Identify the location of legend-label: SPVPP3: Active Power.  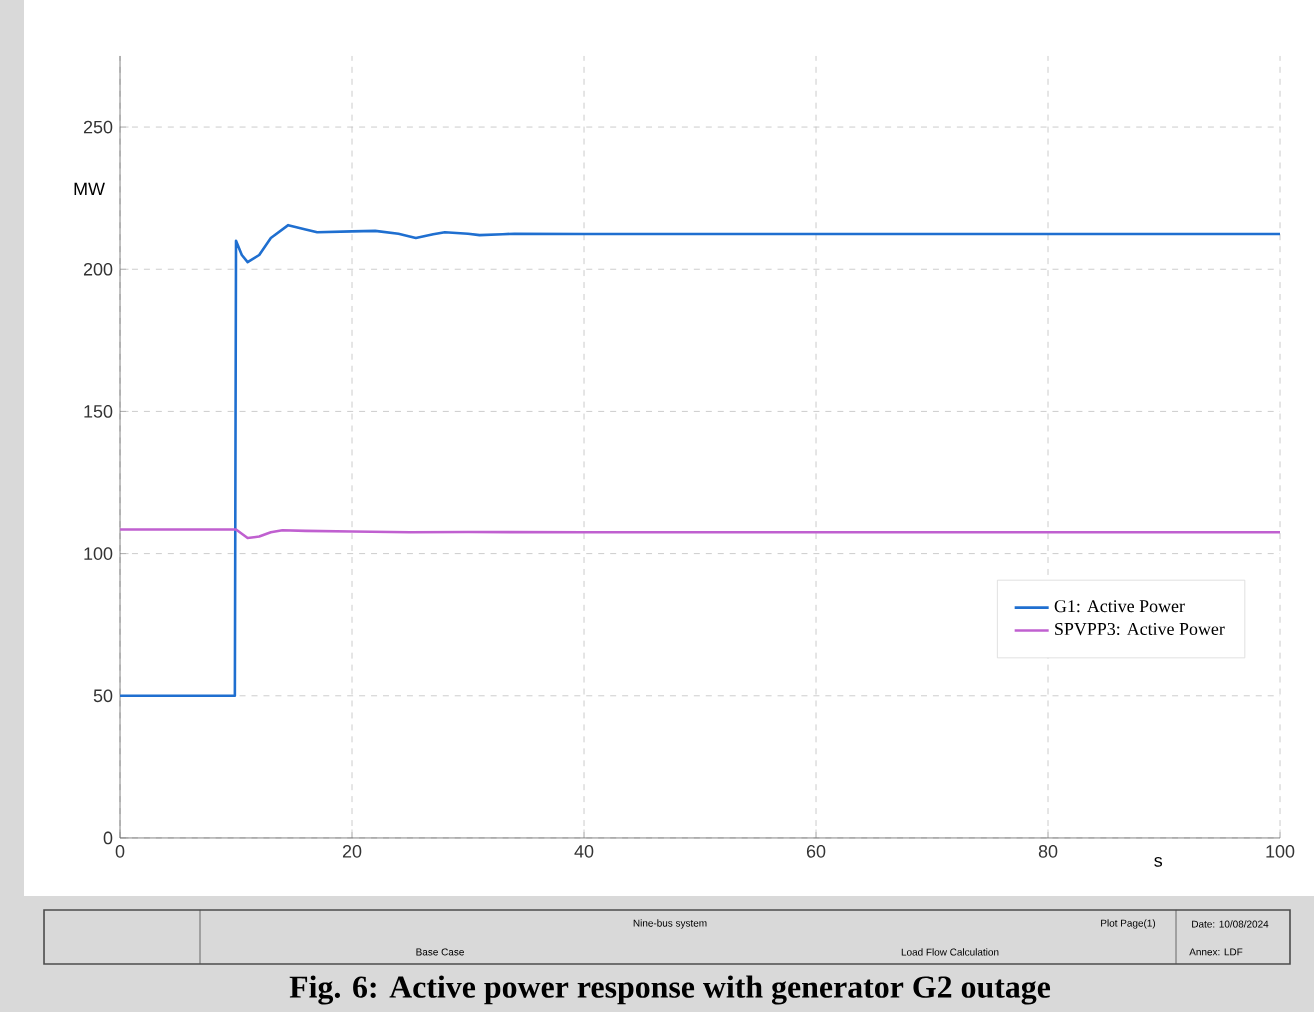
(1140, 629).